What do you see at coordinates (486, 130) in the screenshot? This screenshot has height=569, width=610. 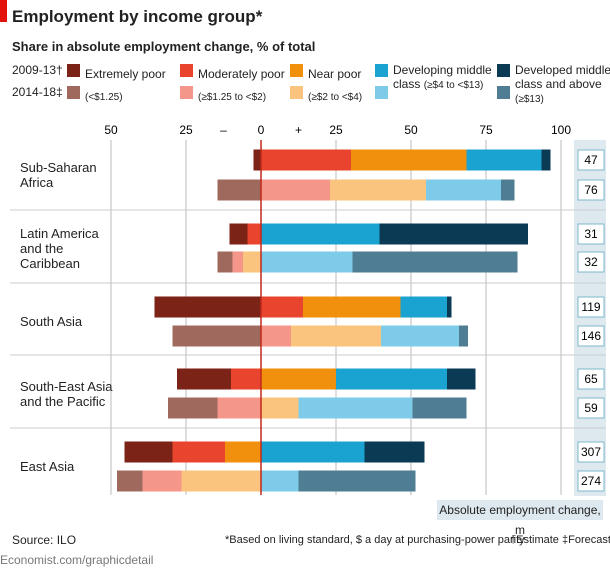 I see `x-tick-label: 75` at bounding box center [486, 130].